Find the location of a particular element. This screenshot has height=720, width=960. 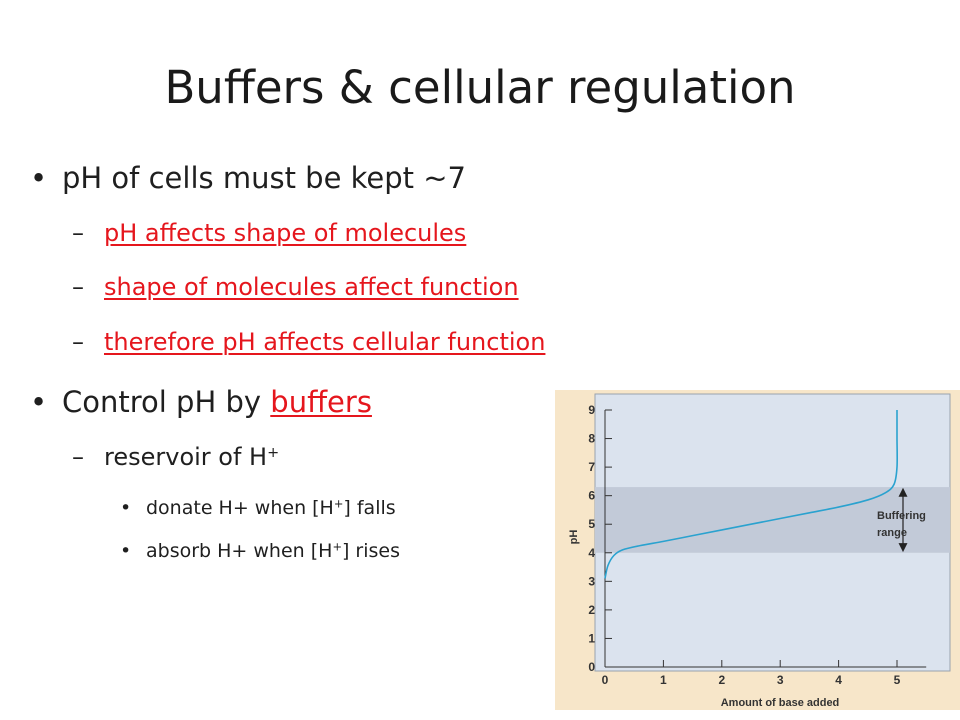

y-tick-label: 1 is located at coordinates (591, 638).